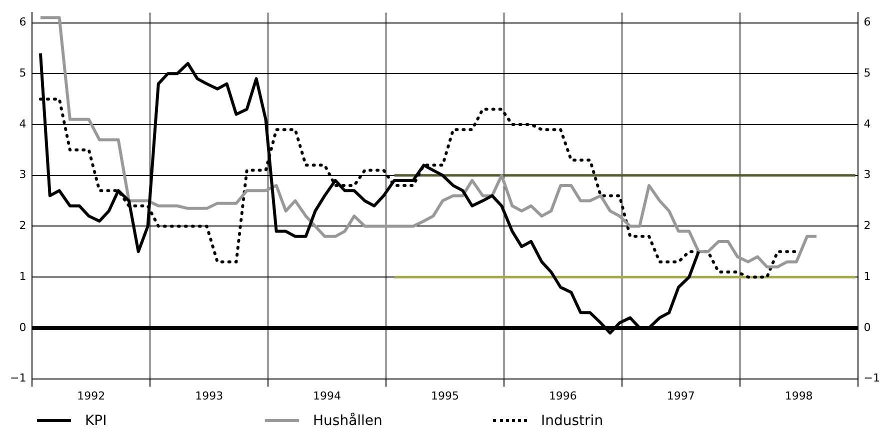 This screenshot has height=435, width=890. I want to click on y-tick-label: 3, so click(22, 175).